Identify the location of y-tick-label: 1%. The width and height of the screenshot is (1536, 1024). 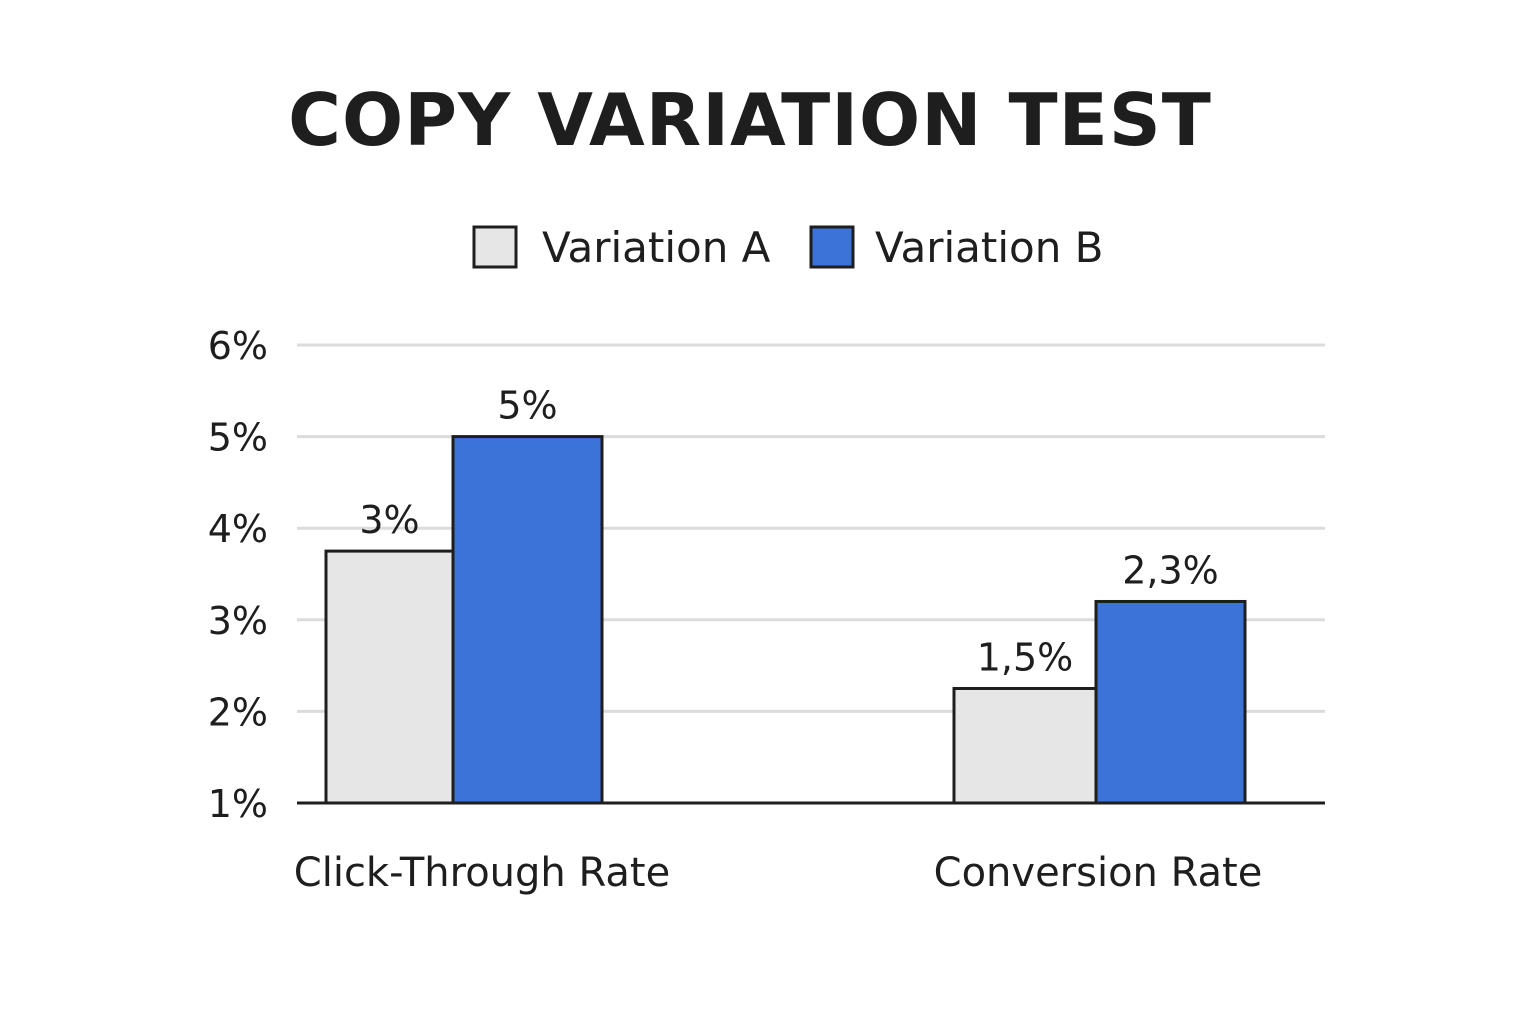
(238, 804).